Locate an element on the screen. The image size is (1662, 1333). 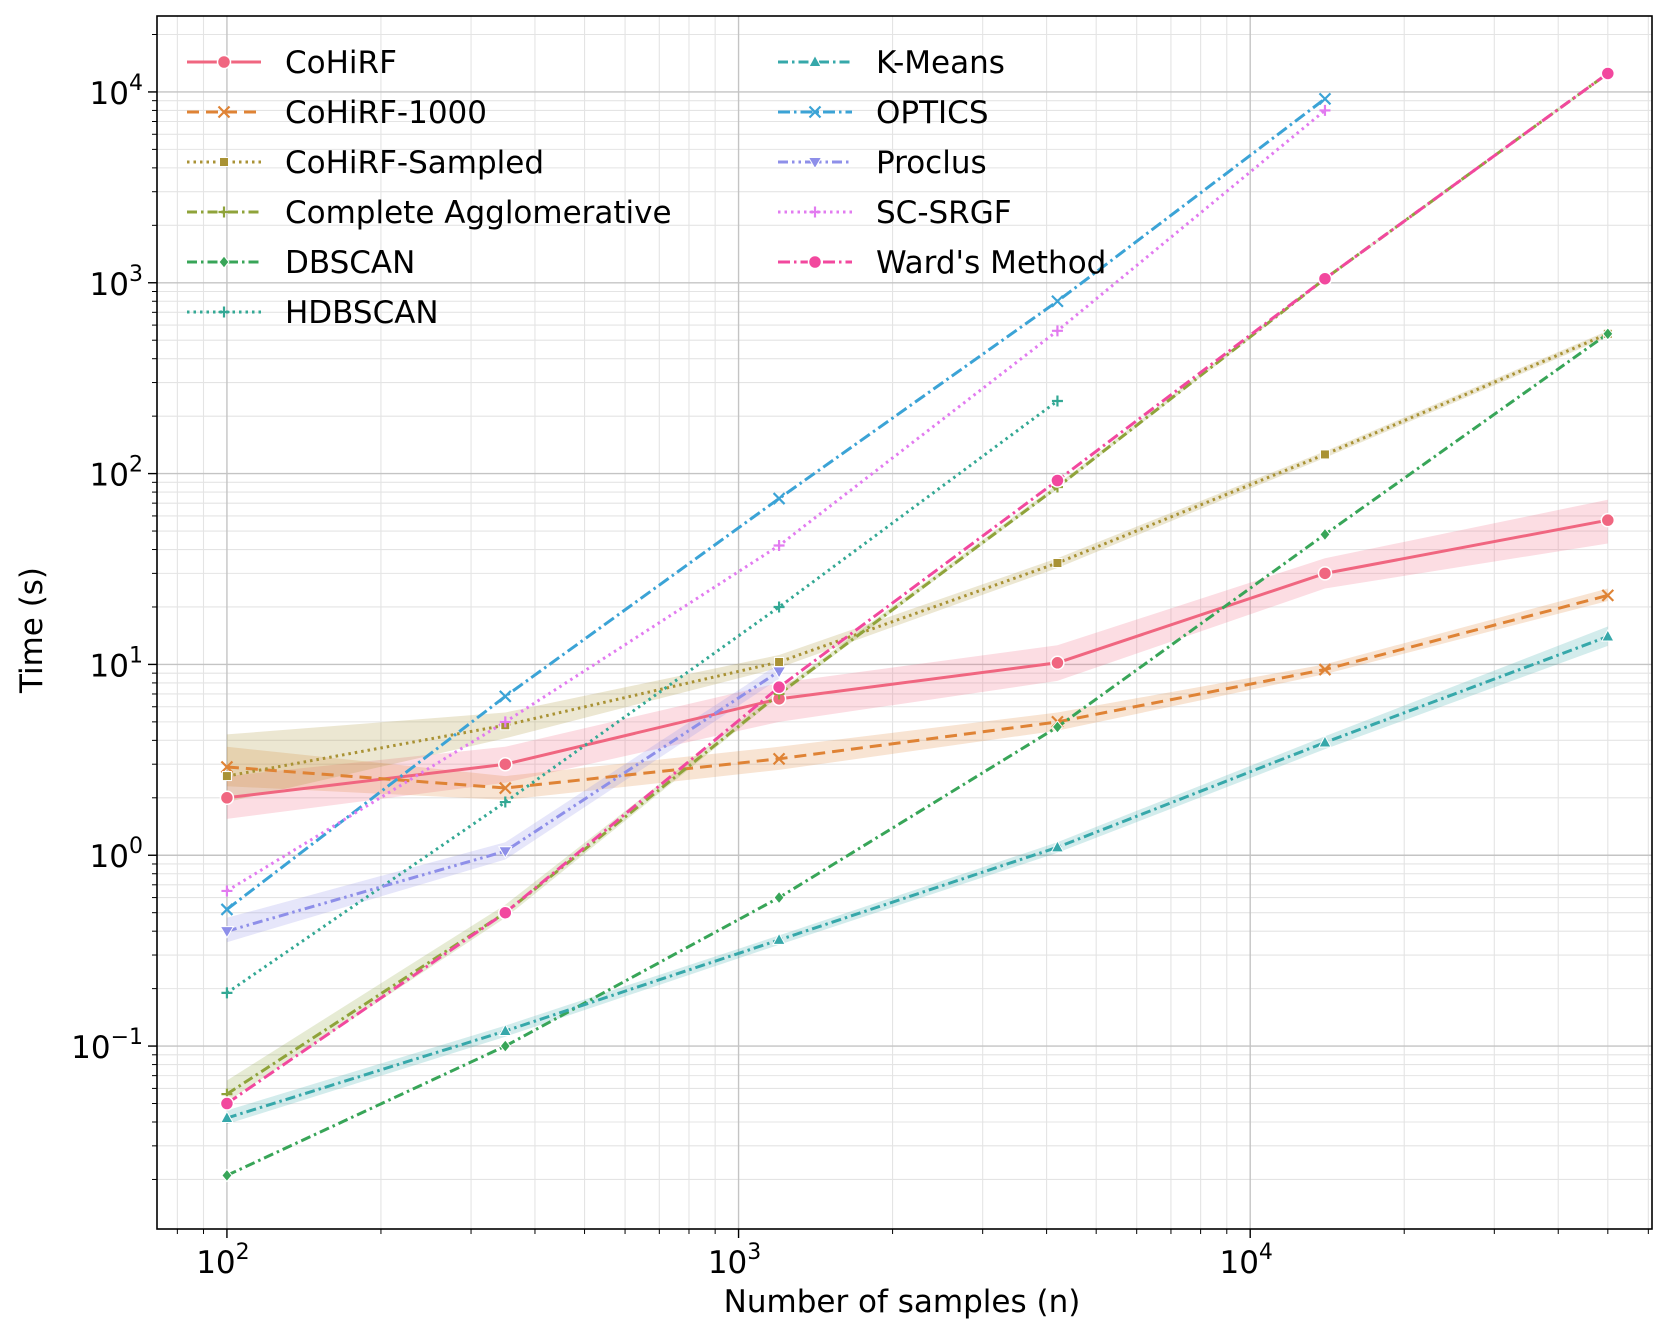
legend-item-optics: OPTICS is located at coordinates (883, 113).